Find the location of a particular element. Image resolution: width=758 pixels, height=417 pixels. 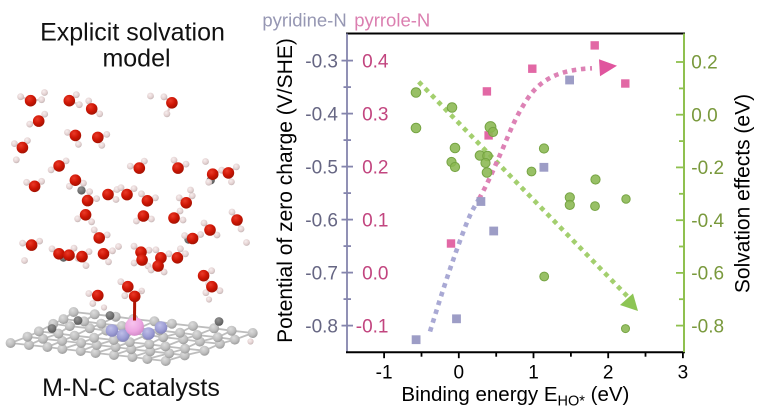

svg-text: Solvation effects (eV) is located at coordinates (743, 193).